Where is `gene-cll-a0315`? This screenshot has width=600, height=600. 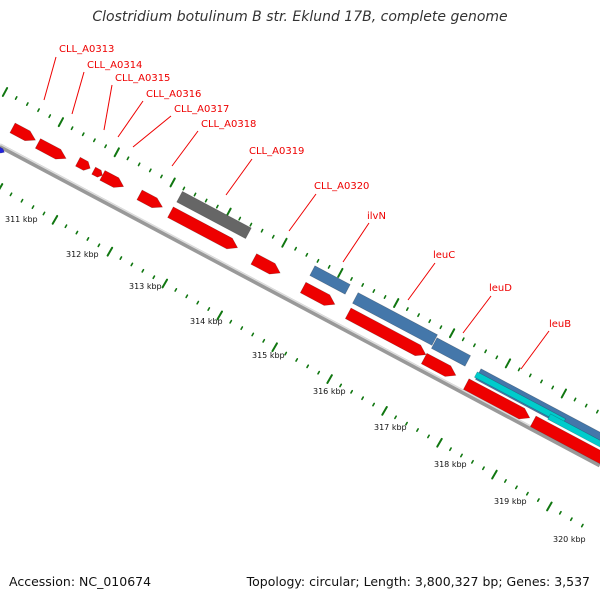
gene-cll-a0315 is located at coordinates (83, 163).